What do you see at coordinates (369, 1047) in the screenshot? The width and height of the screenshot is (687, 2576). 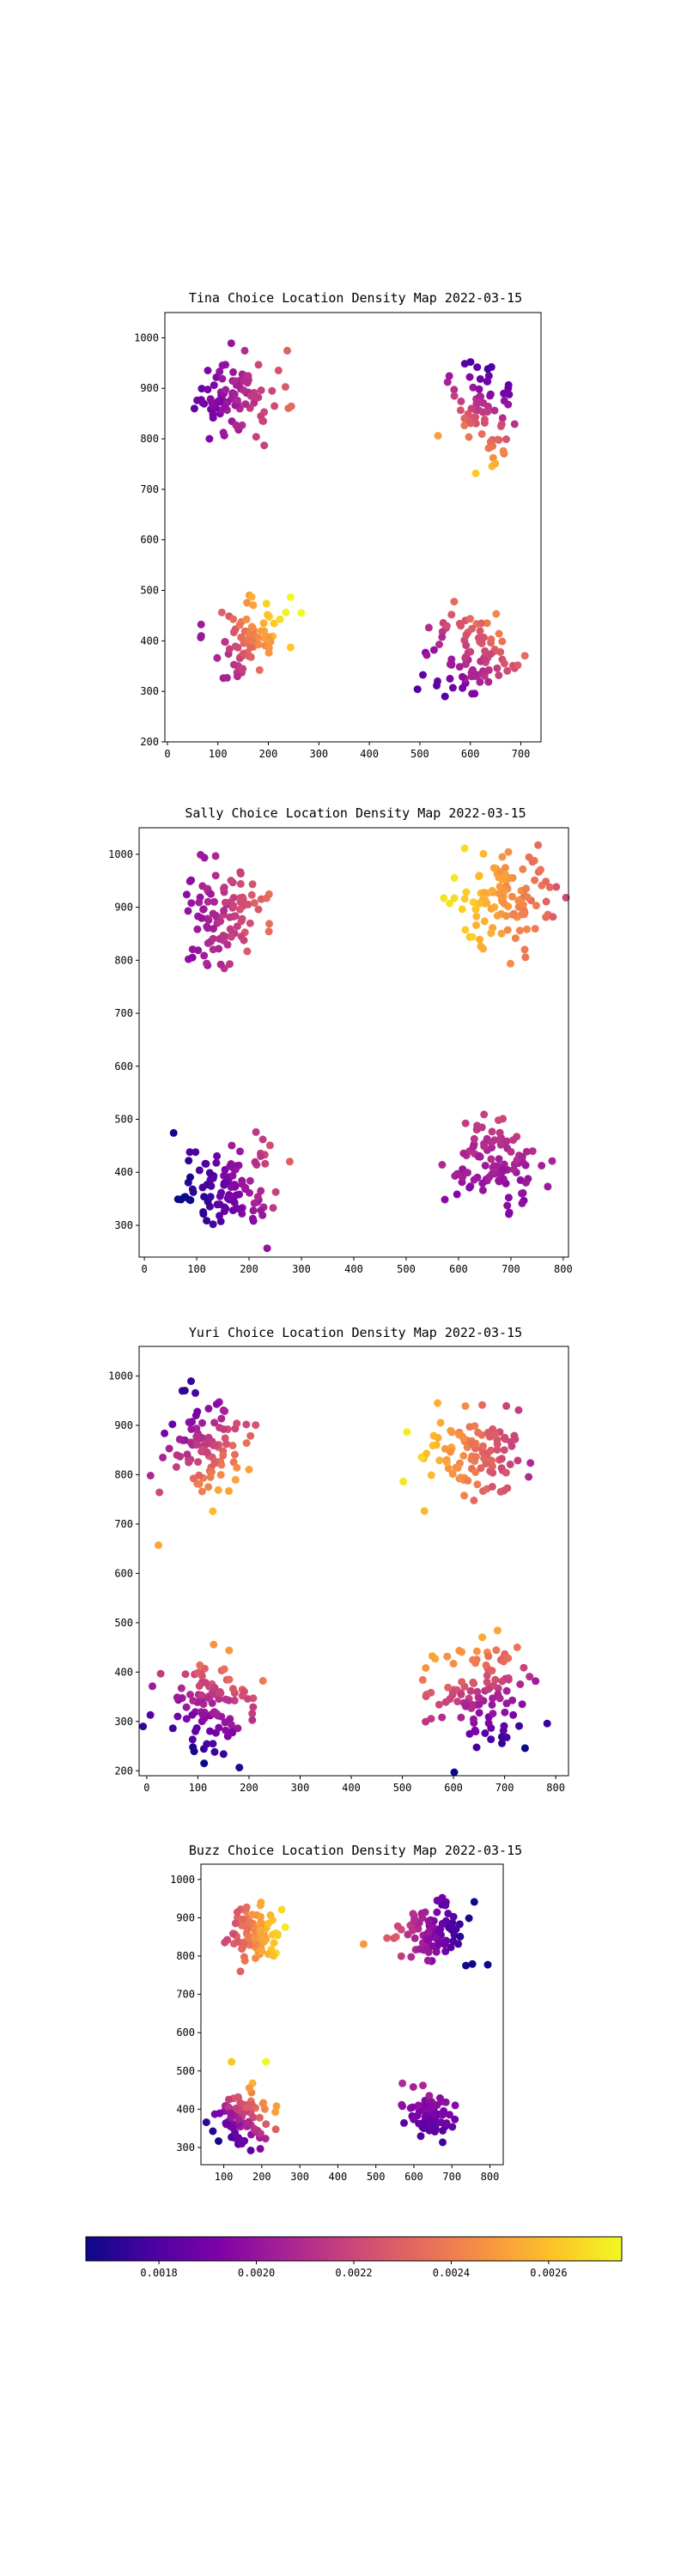 I see `points-sally` at bounding box center [369, 1047].